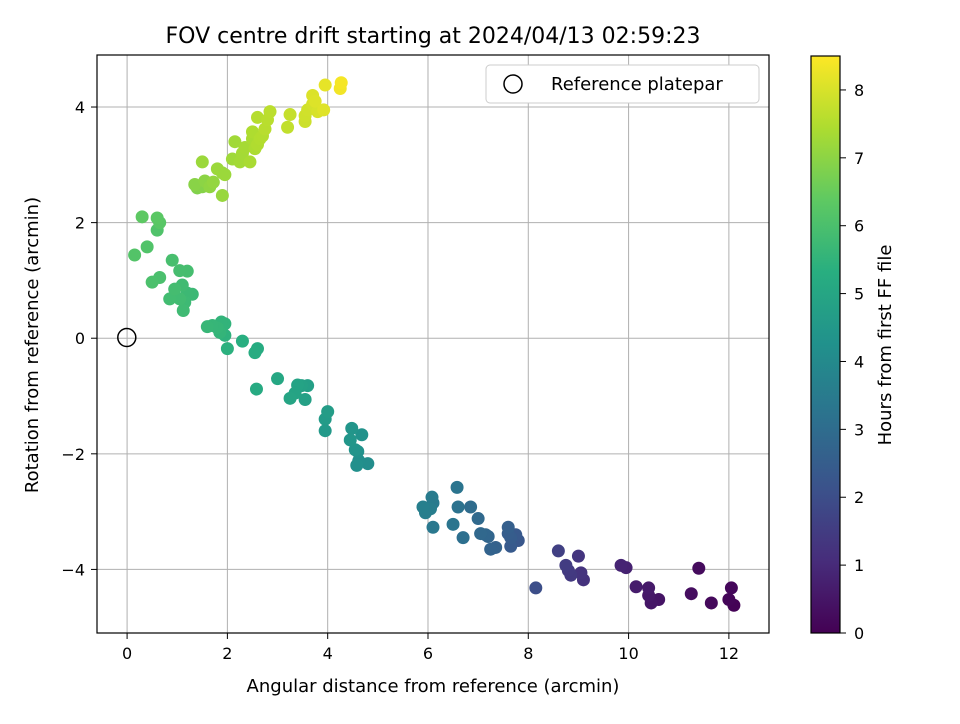  I want to click on colorbar-tick-label: 7, so click(859, 158).